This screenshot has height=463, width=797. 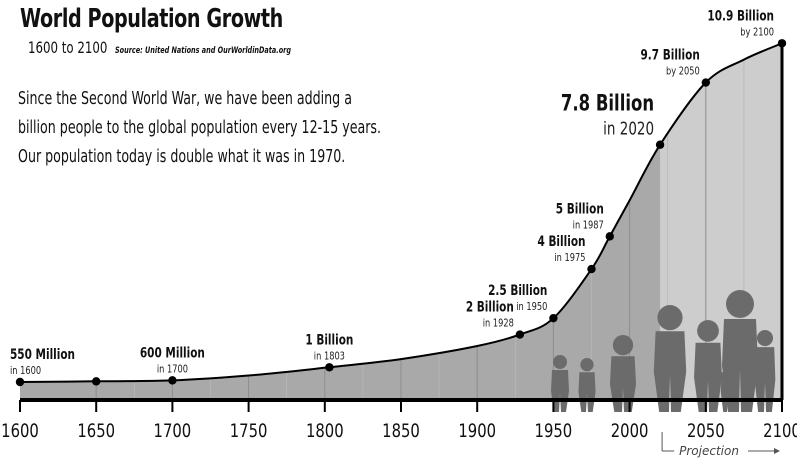 I want to click on data-label-year: in 1987, so click(x=588, y=225).